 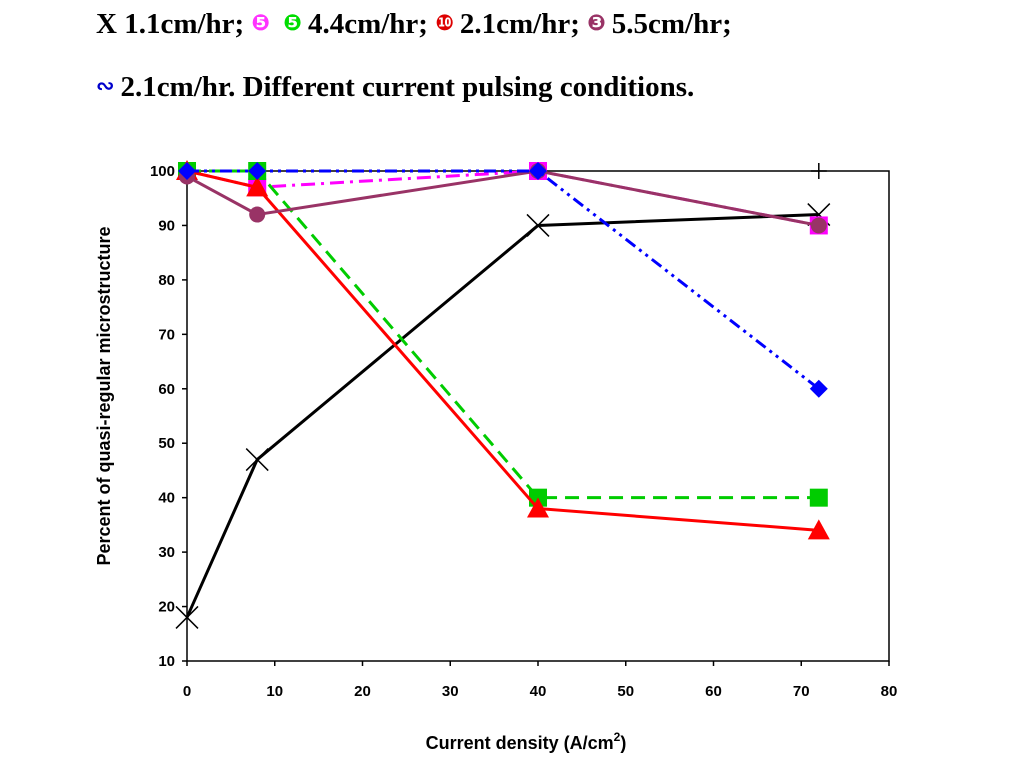 I want to click on caption-item: ❺, so click(x=263, y=24).